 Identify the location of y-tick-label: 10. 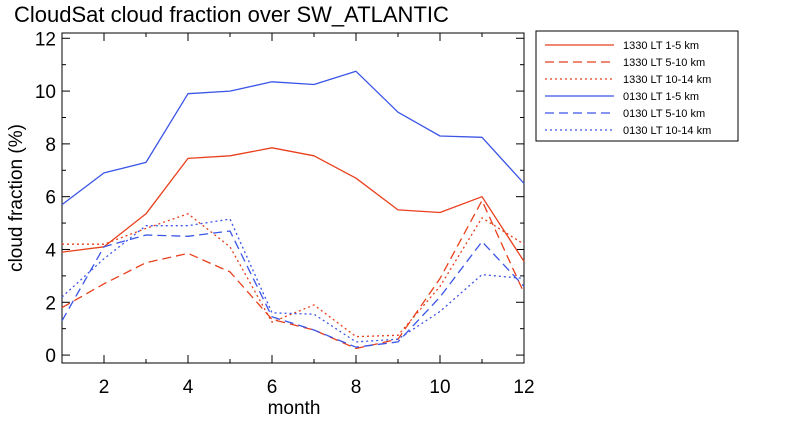
(45, 92).